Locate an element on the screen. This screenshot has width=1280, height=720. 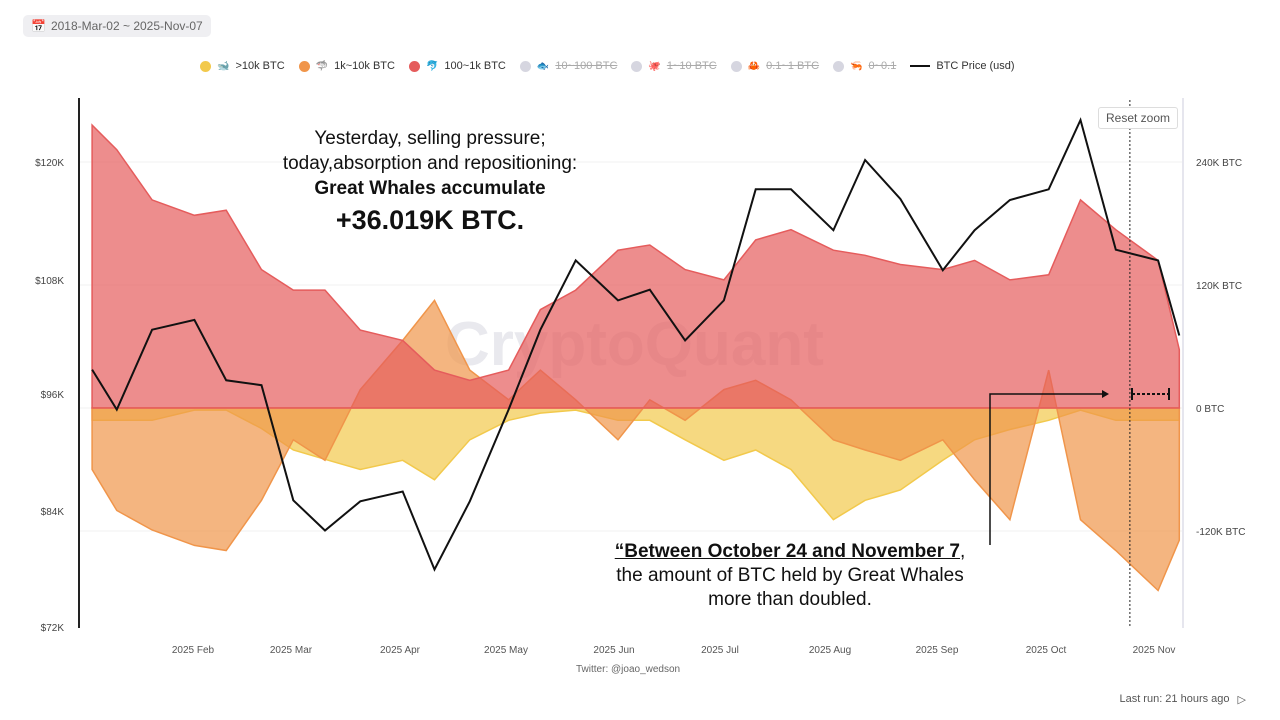
shrimp-icon: 🦐 is located at coordinates (856, 66).